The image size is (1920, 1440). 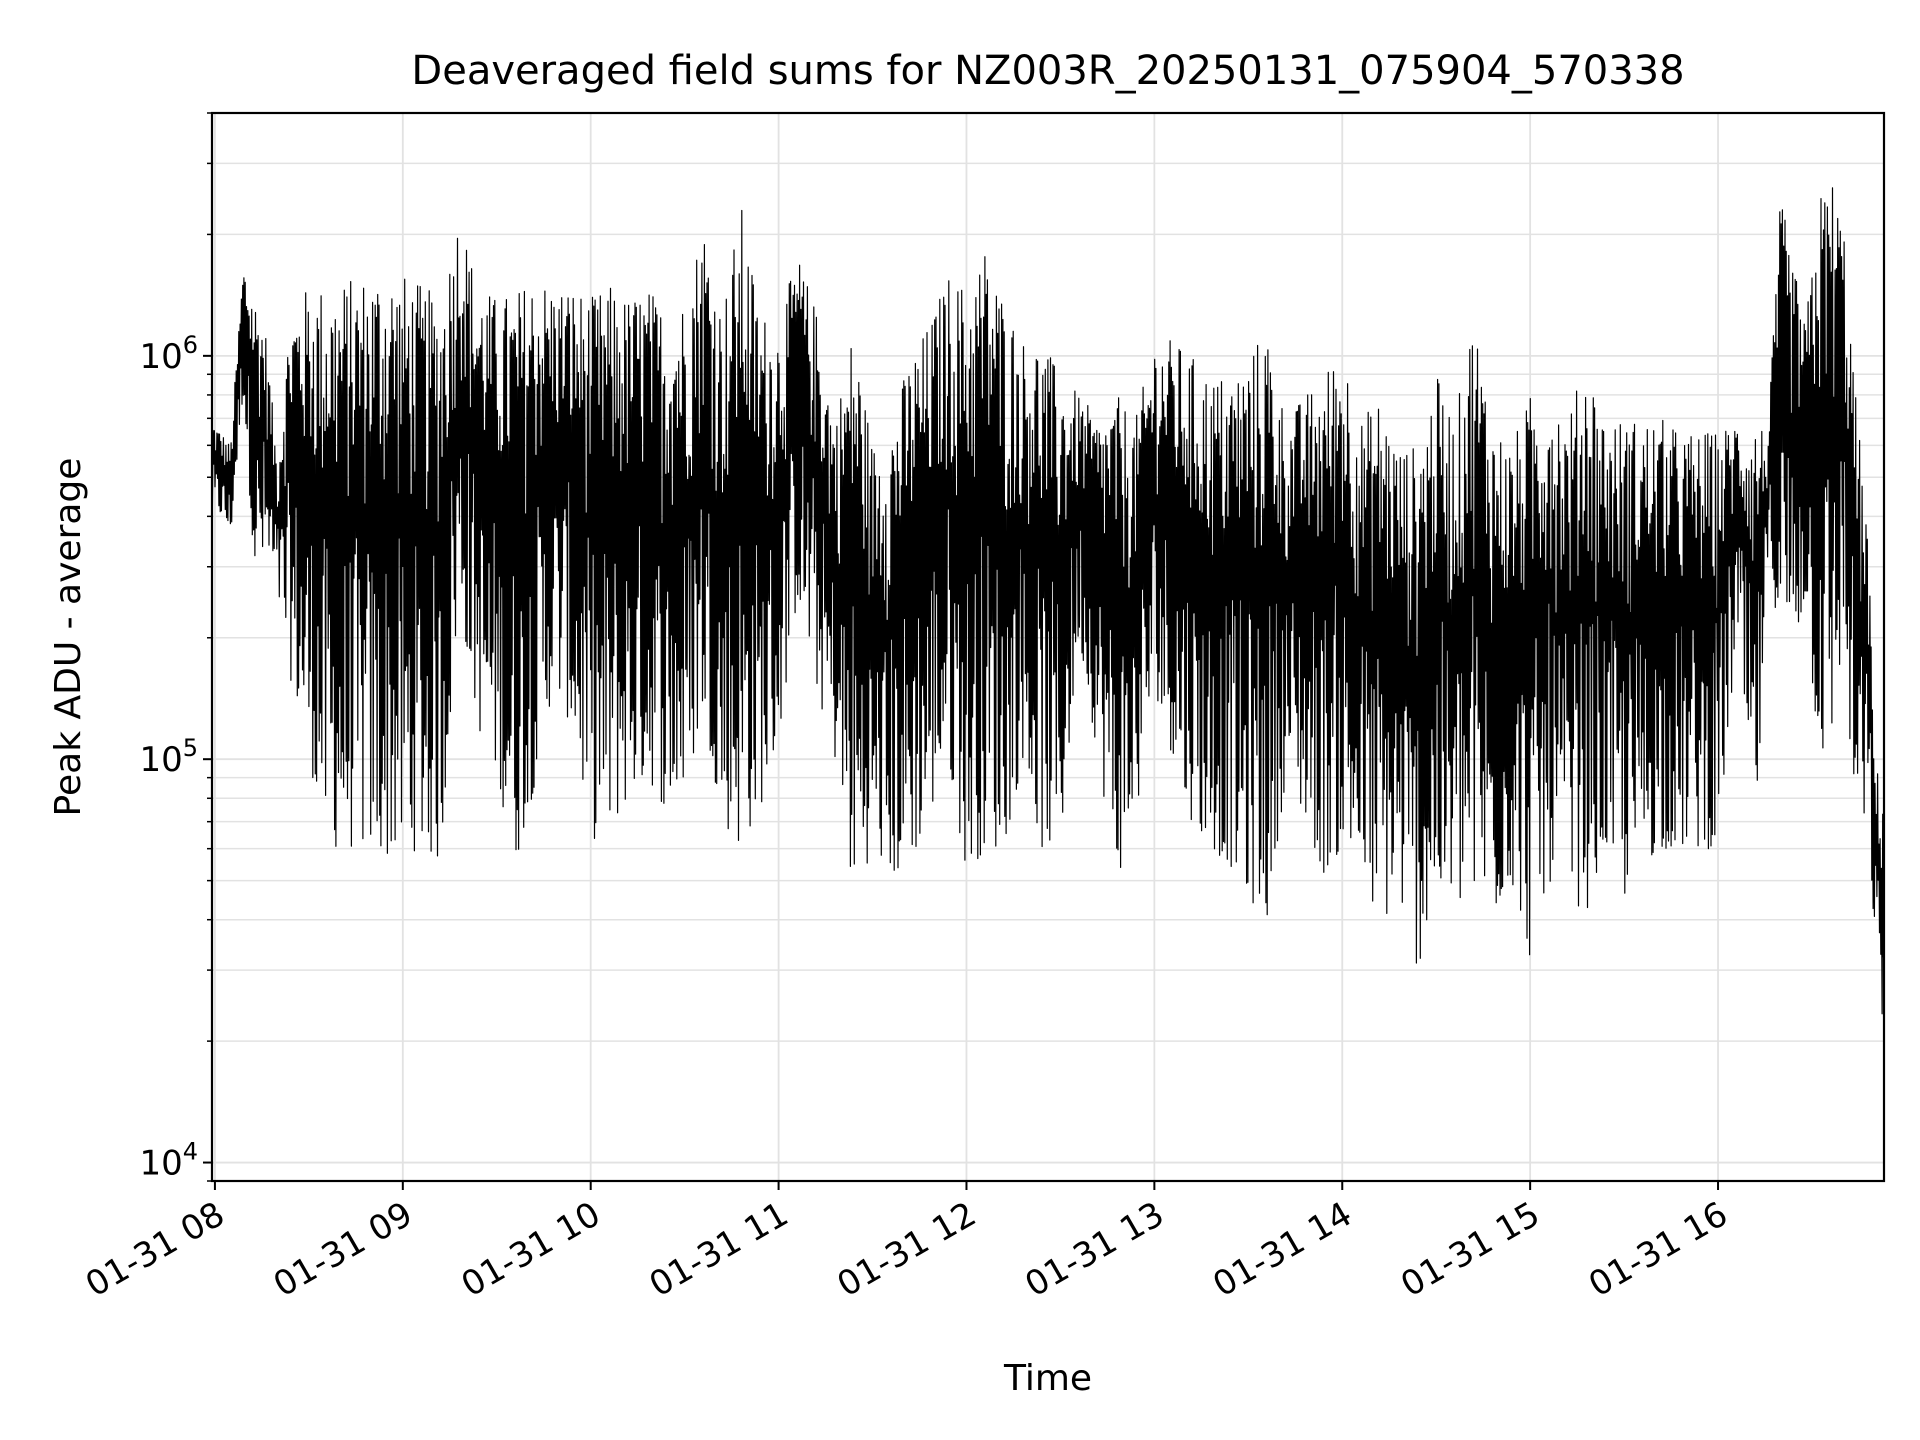 I want to click on y-tick-label: 10⁴, so click(x=168, y=1161).